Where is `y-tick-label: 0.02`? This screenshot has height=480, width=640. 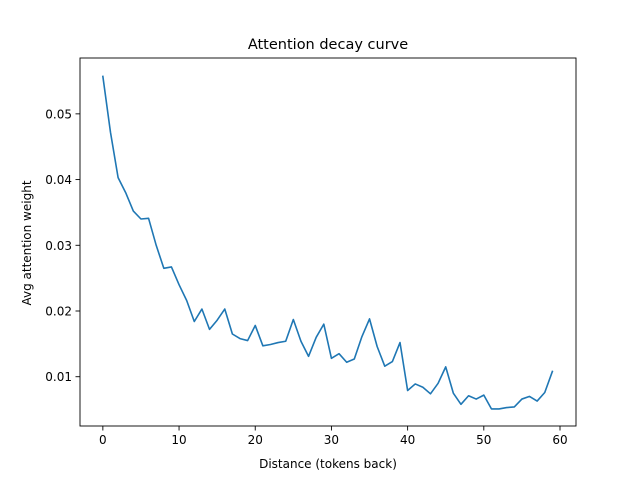
y-tick-label: 0.02 is located at coordinates (58, 312).